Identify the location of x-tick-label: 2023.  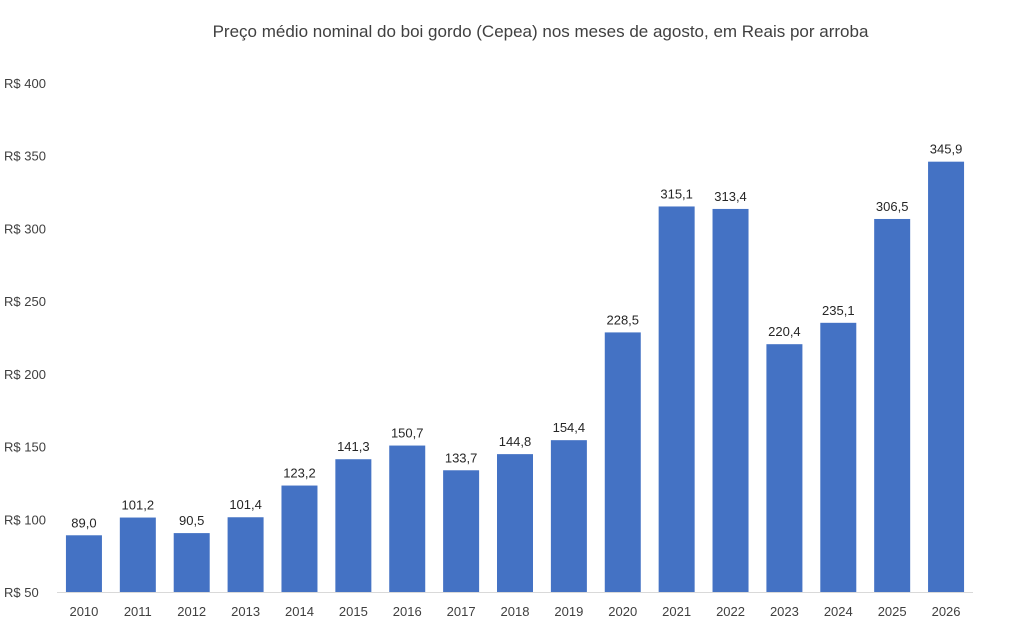
(784, 611).